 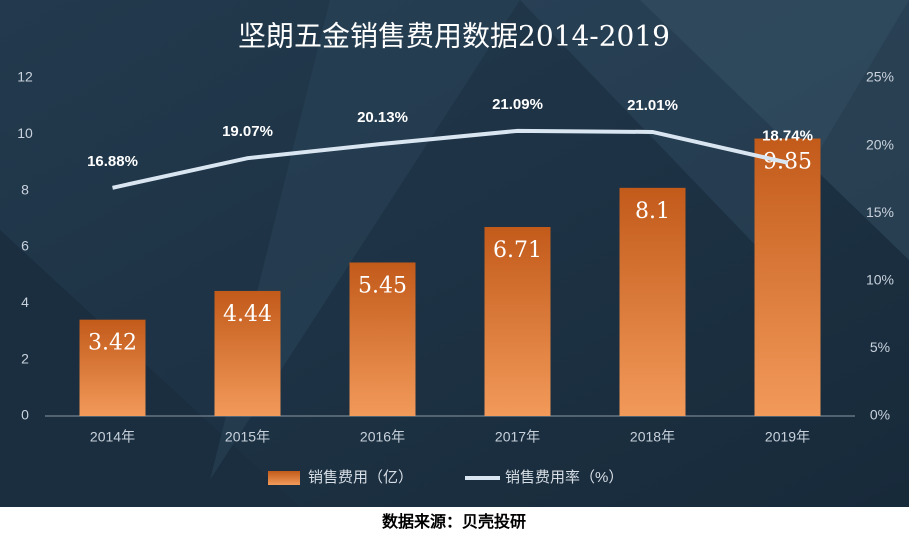 What do you see at coordinates (360, 477) in the screenshot?
I see `legend-label: 销售费用（亿）` at bounding box center [360, 477].